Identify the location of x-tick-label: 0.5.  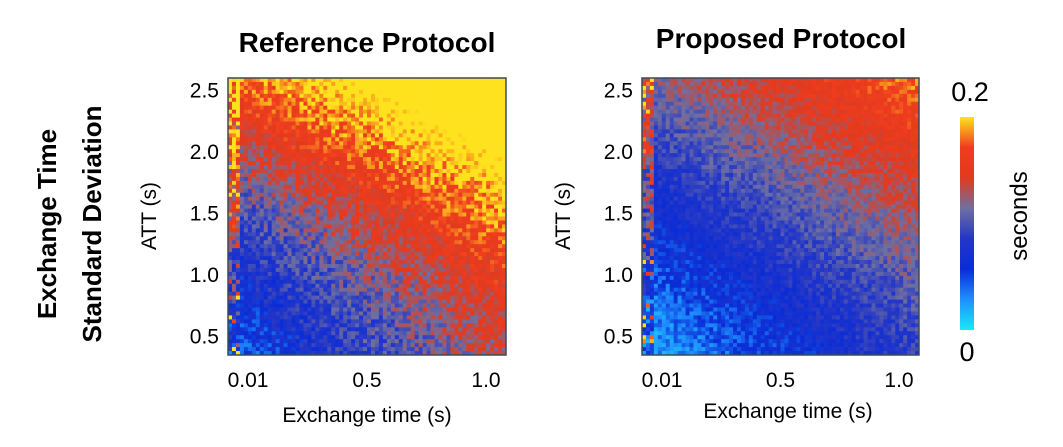
(366, 380).